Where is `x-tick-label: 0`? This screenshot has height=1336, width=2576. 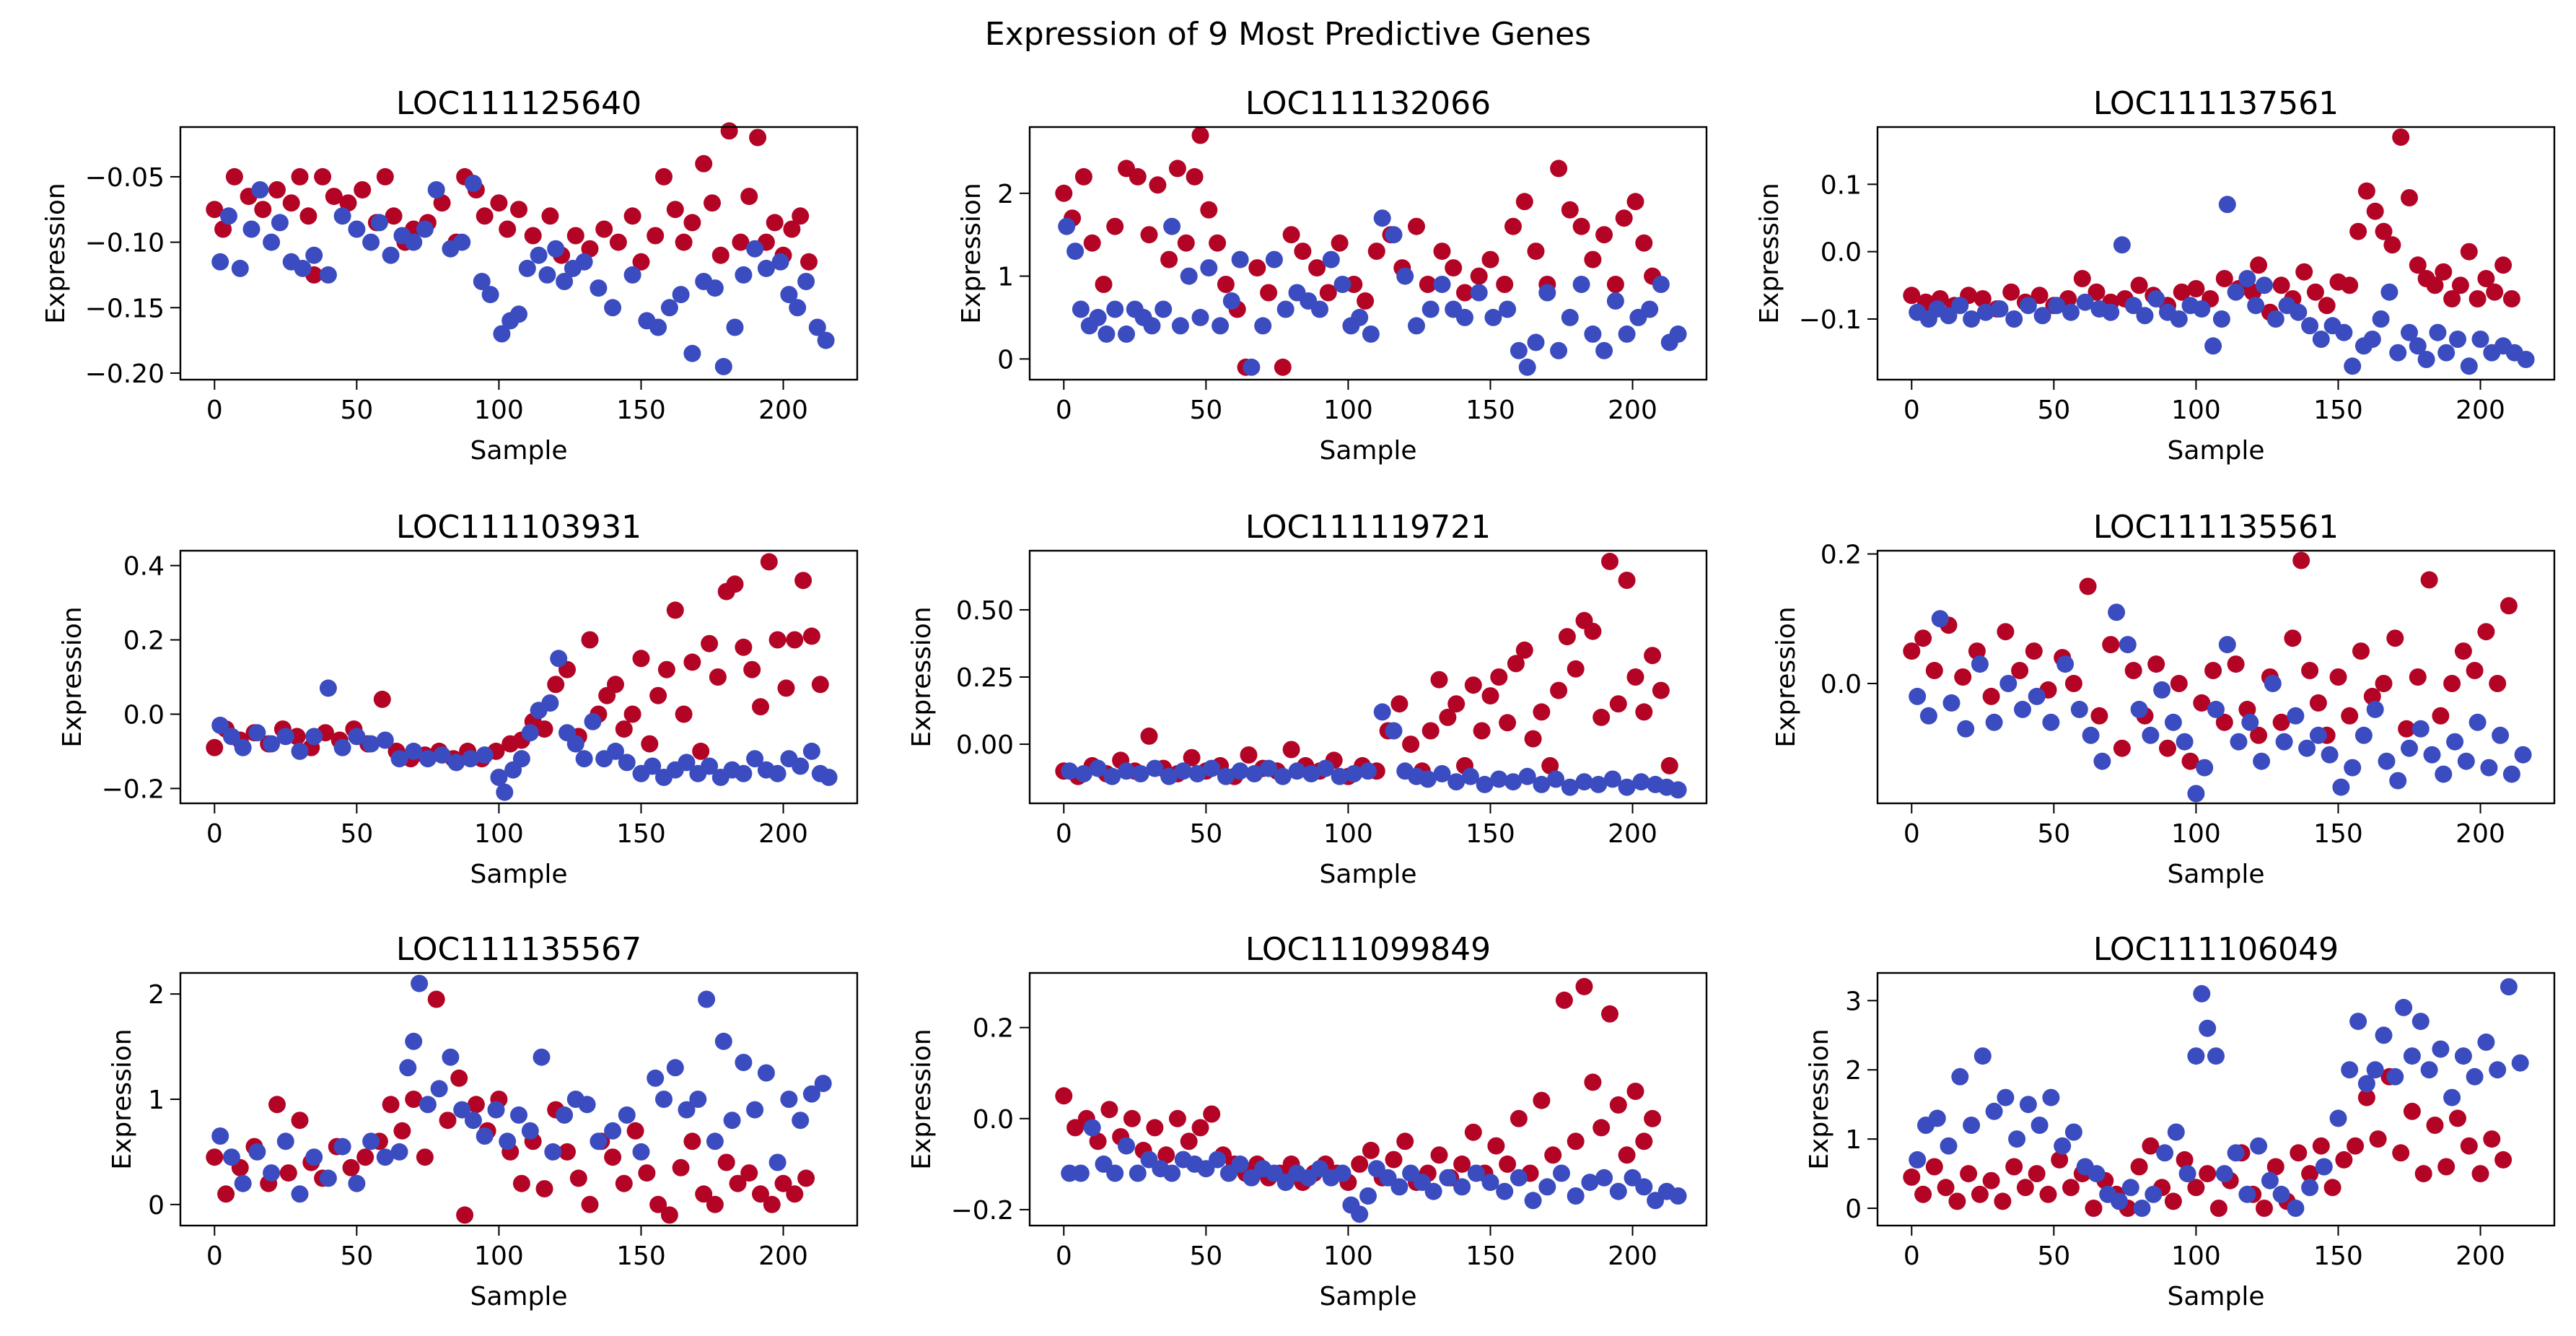
x-tick-label: 0 is located at coordinates (1064, 834).